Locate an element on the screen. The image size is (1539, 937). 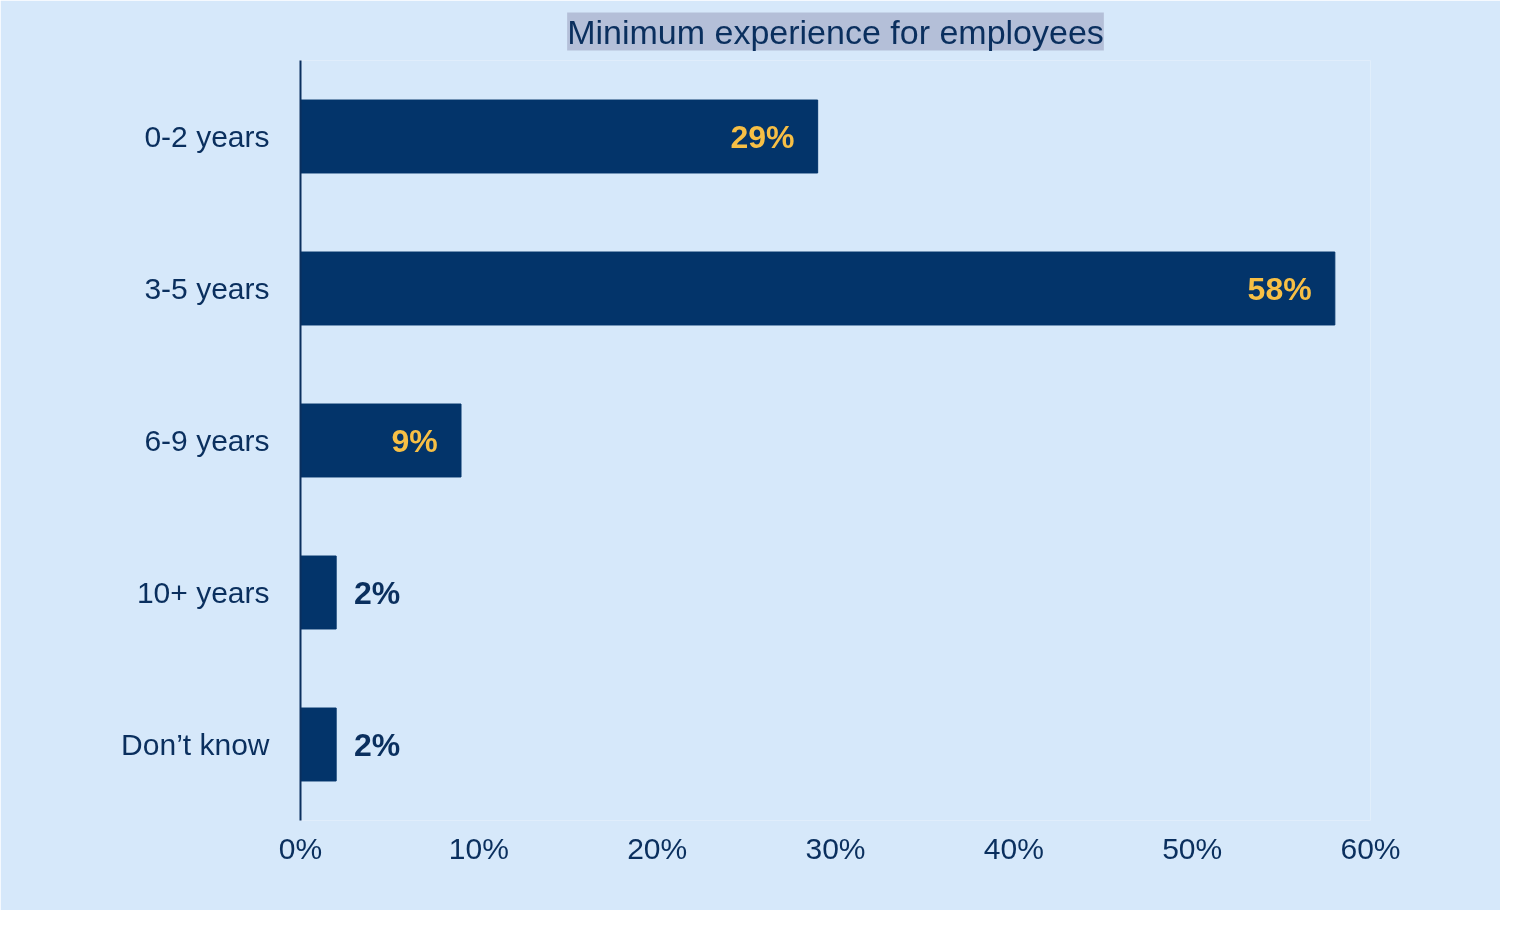
y-tick-label: 3-5 years is located at coordinates (207, 288).